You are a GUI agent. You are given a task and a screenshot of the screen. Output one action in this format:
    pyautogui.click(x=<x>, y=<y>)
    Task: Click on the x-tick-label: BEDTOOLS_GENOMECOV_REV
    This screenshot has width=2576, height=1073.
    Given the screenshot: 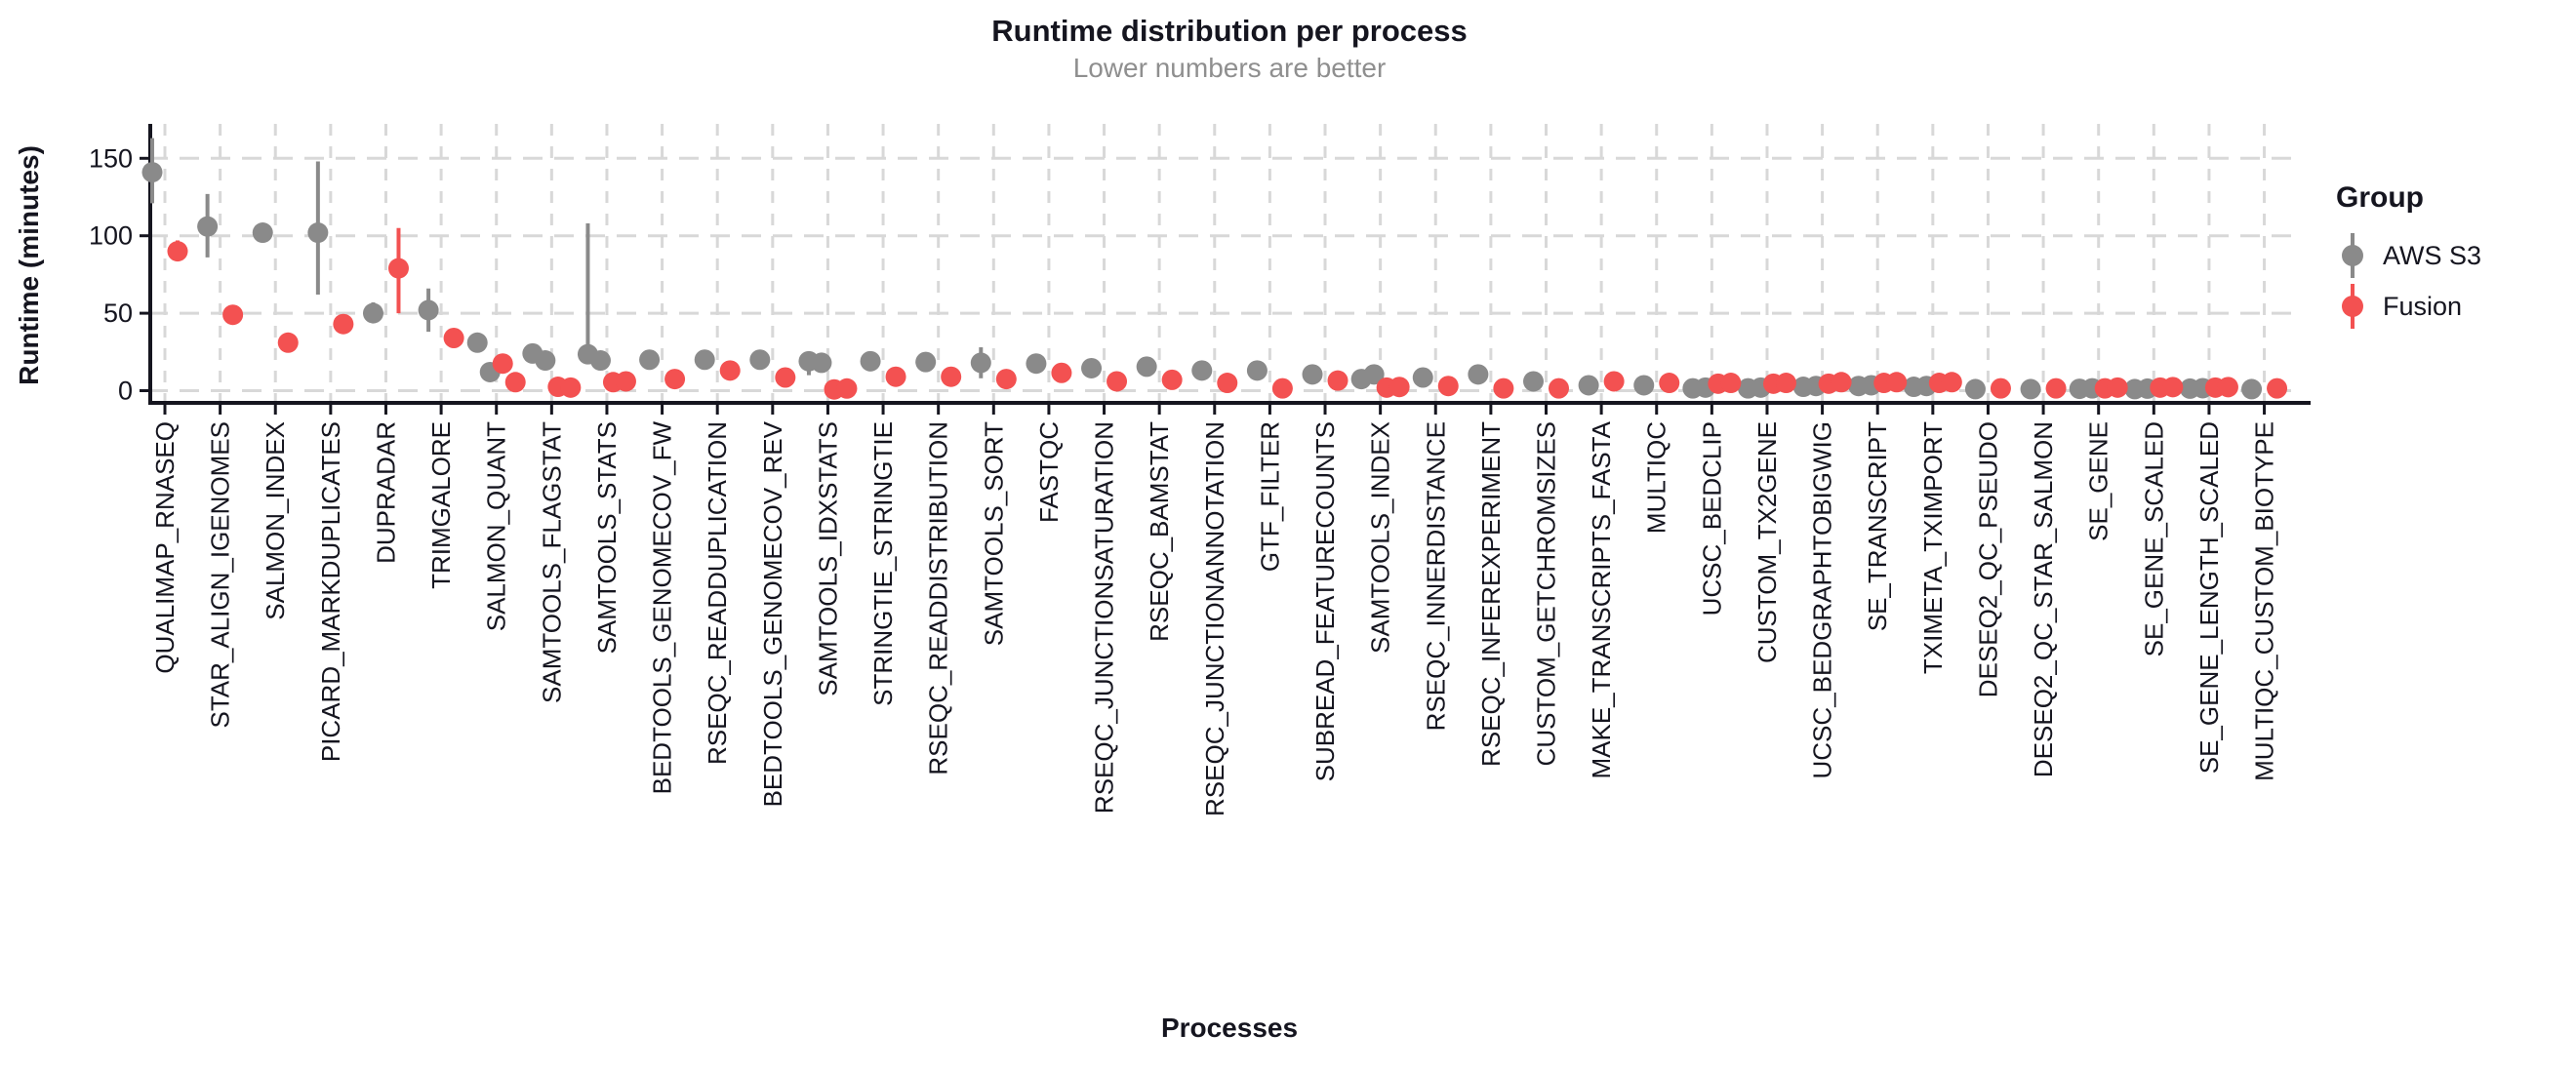 What is the action you would take?
    pyautogui.click(x=772, y=613)
    